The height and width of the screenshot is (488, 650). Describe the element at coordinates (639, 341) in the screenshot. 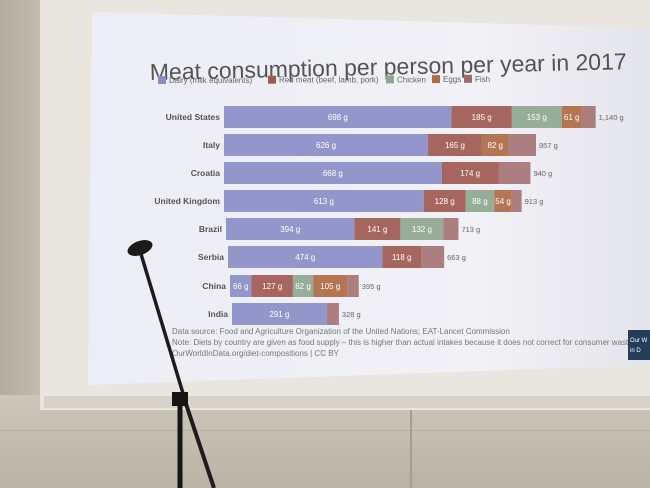

I see `svg-text: Our W` at that location.